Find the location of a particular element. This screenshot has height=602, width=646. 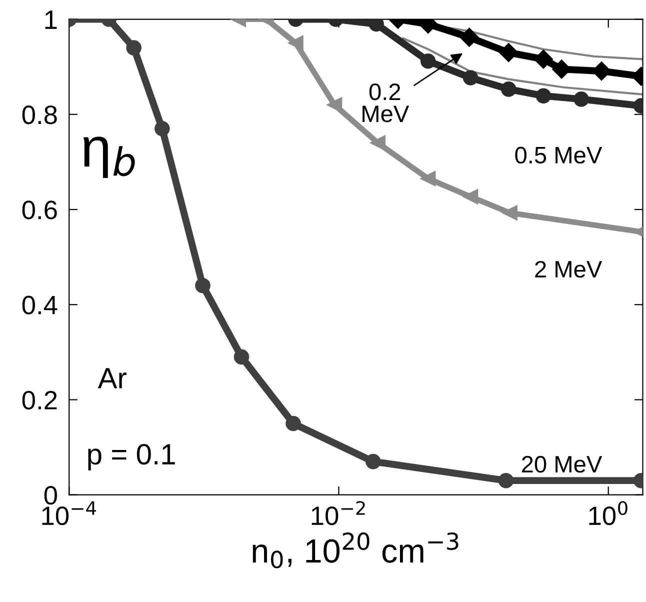

x-axis-title: n$_{0}$, 10$^{20}$ cm$^{−3}$ is located at coordinates (355, 550).